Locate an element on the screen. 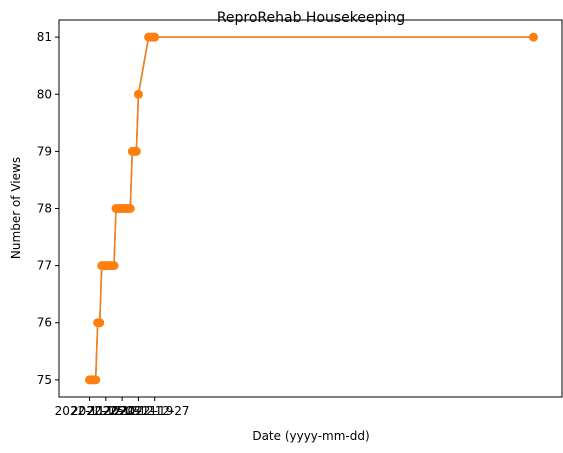 Image resolution: width=563 pixels, height=453 pixels. y-axis: 75 76 77 78 79 80 81 is located at coordinates (48, 208).